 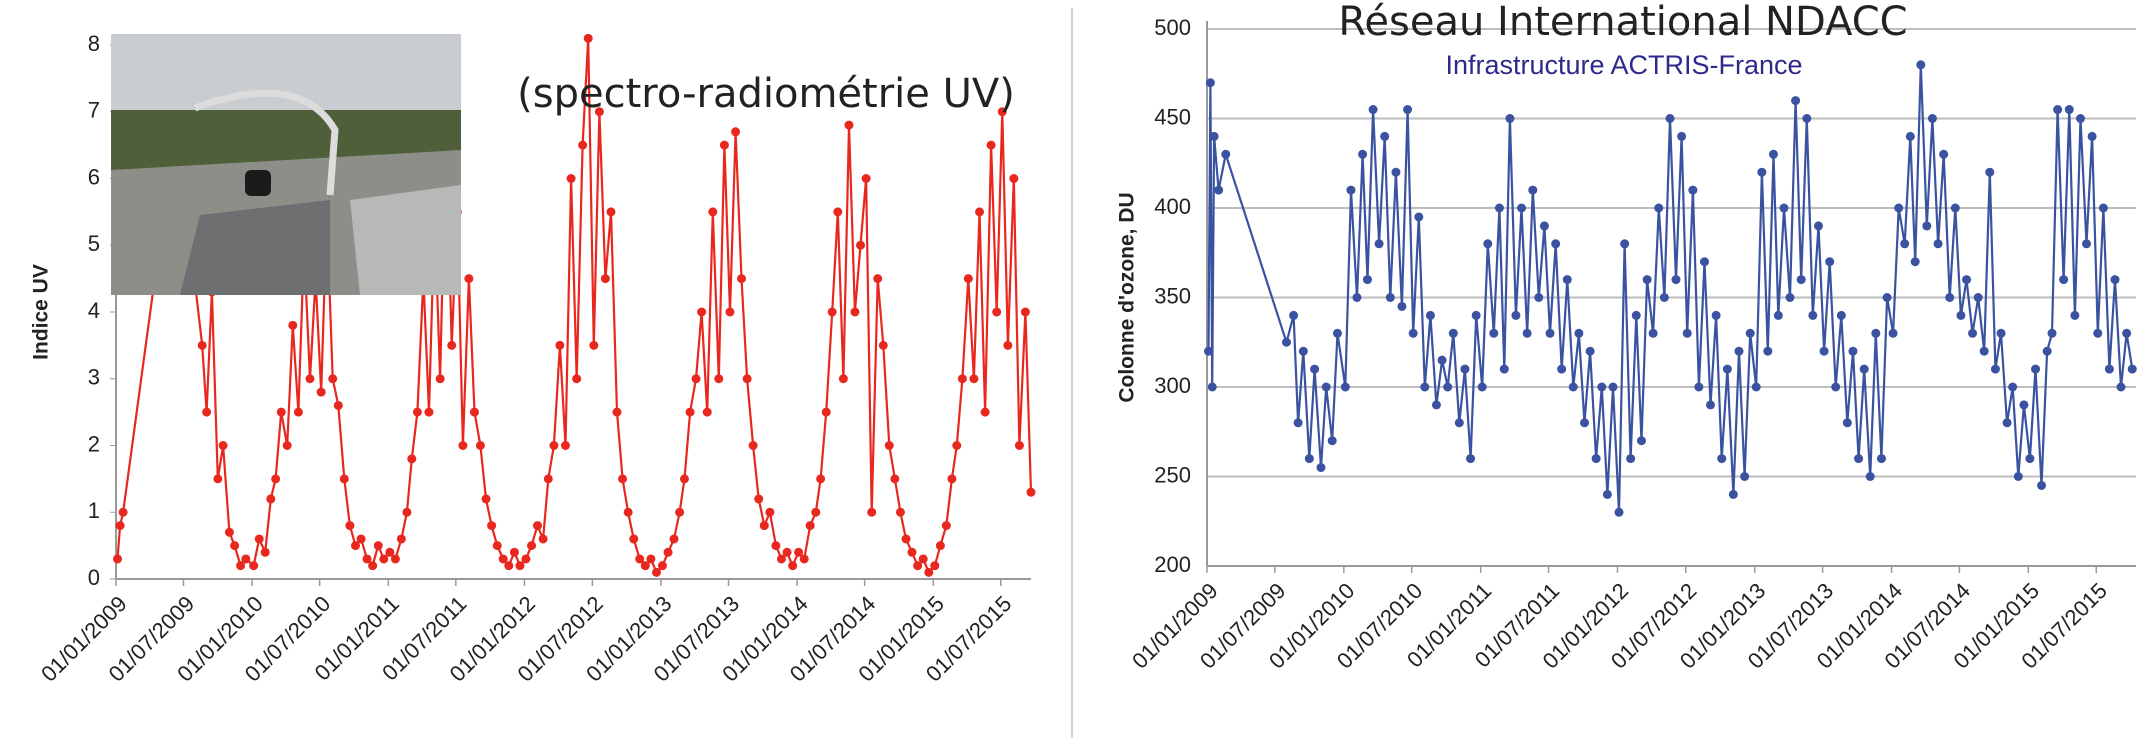 I want to click on photo-box-right, so click(x=405, y=240).